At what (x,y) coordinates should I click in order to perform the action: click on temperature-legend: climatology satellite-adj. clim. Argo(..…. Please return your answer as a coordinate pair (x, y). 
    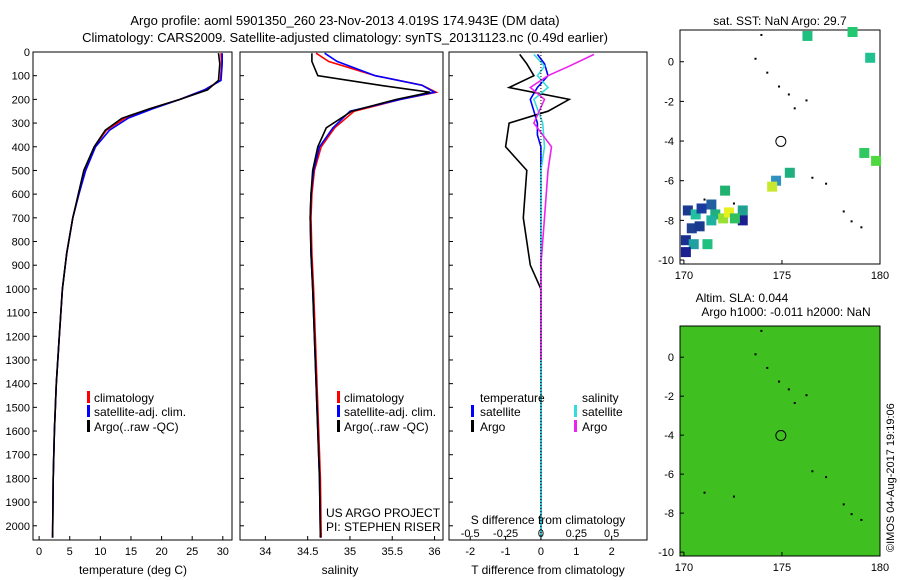
    Looking at the image, I should click on (136, 412).